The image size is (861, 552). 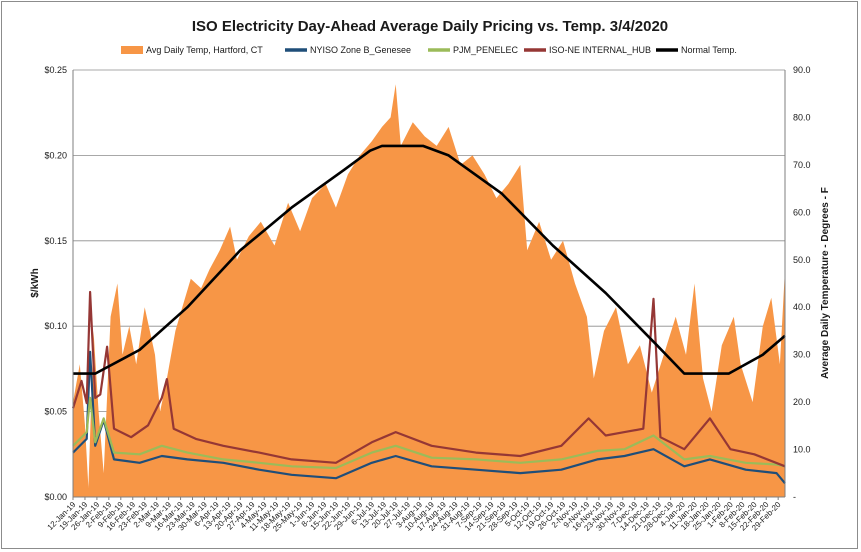 What do you see at coordinates (802, 212) in the screenshot?
I see `right-tick-label: 60.0` at bounding box center [802, 212].